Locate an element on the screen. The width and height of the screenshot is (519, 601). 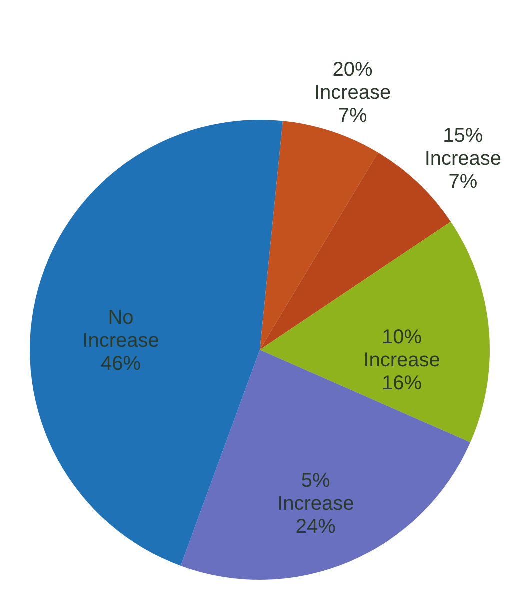
data-label: 16% is located at coordinates (402, 383).